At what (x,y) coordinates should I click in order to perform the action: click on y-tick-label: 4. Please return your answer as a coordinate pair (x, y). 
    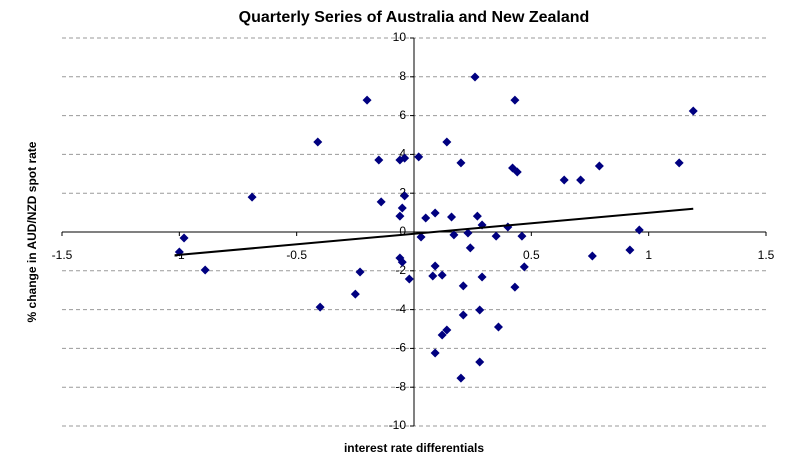
    Looking at the image, I should click on (402, 154).